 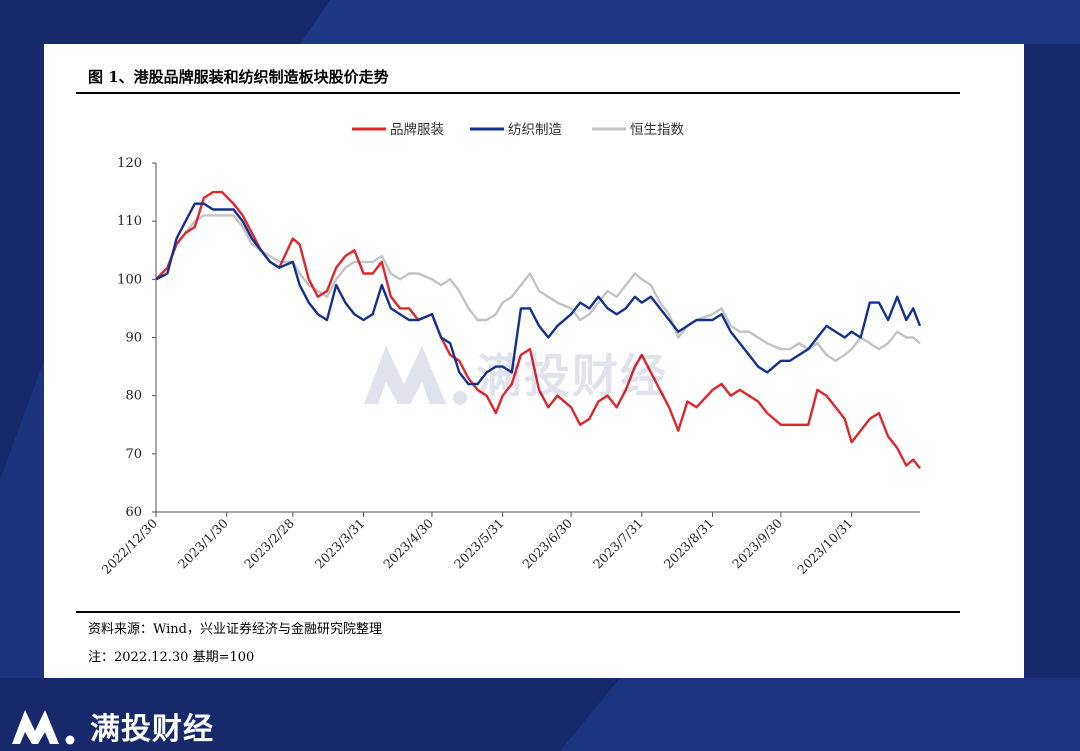 I want to click on chart-legend: 品牌服装 纺织制造 恒生指数, so click(x=518, y=129).